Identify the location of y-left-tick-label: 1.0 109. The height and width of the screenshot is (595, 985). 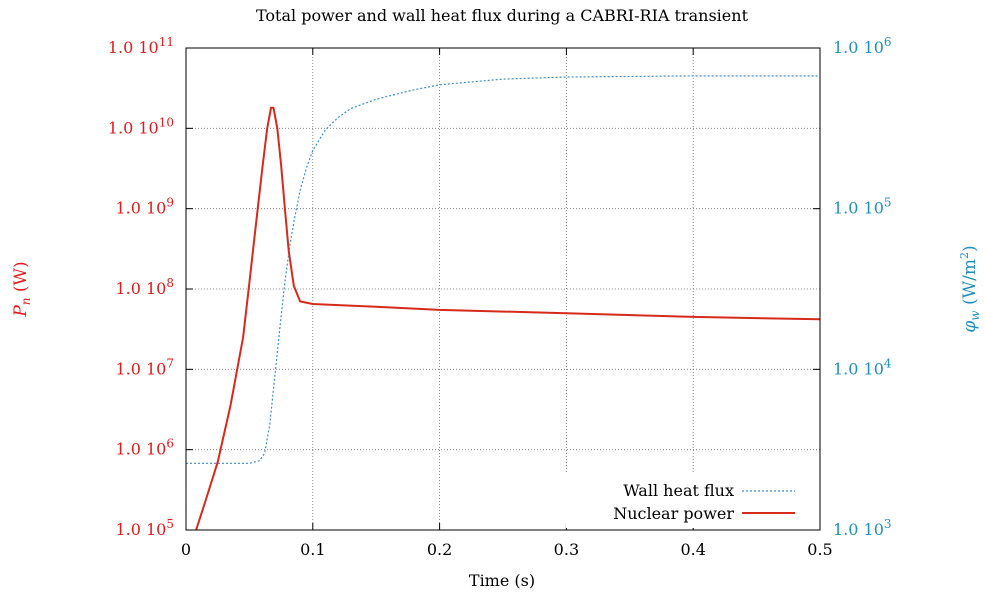
(144, 207).